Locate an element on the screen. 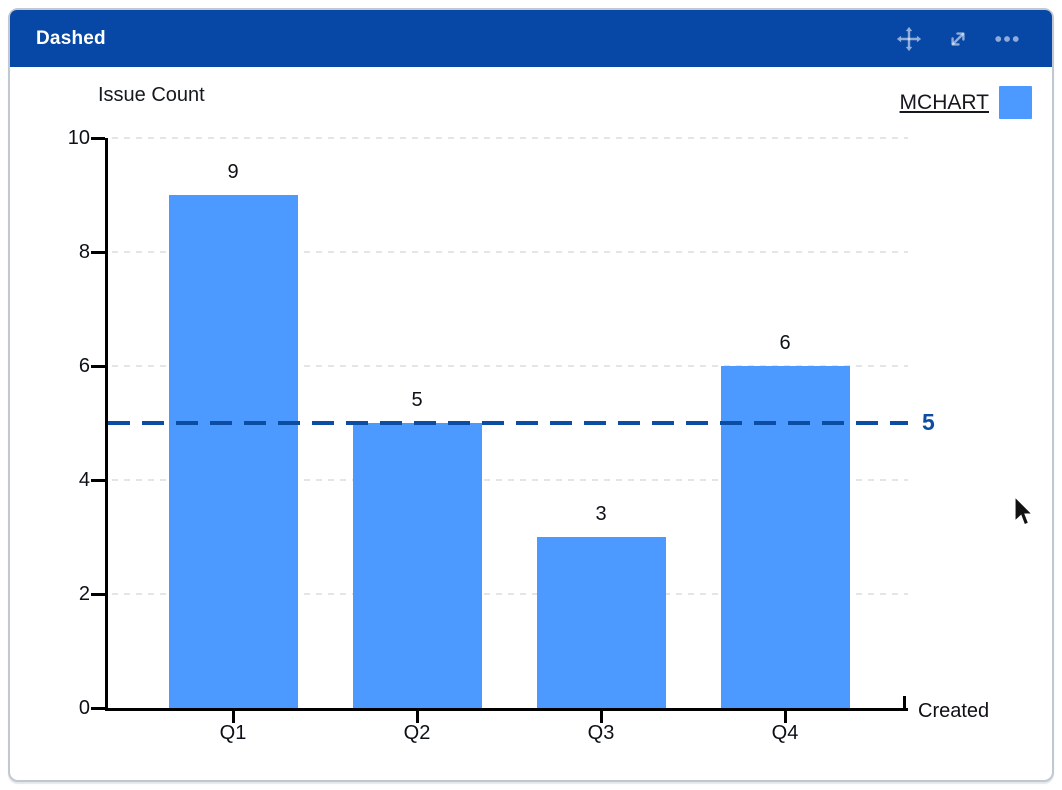  mouse-cursor is located at coordinates (1024, 511).